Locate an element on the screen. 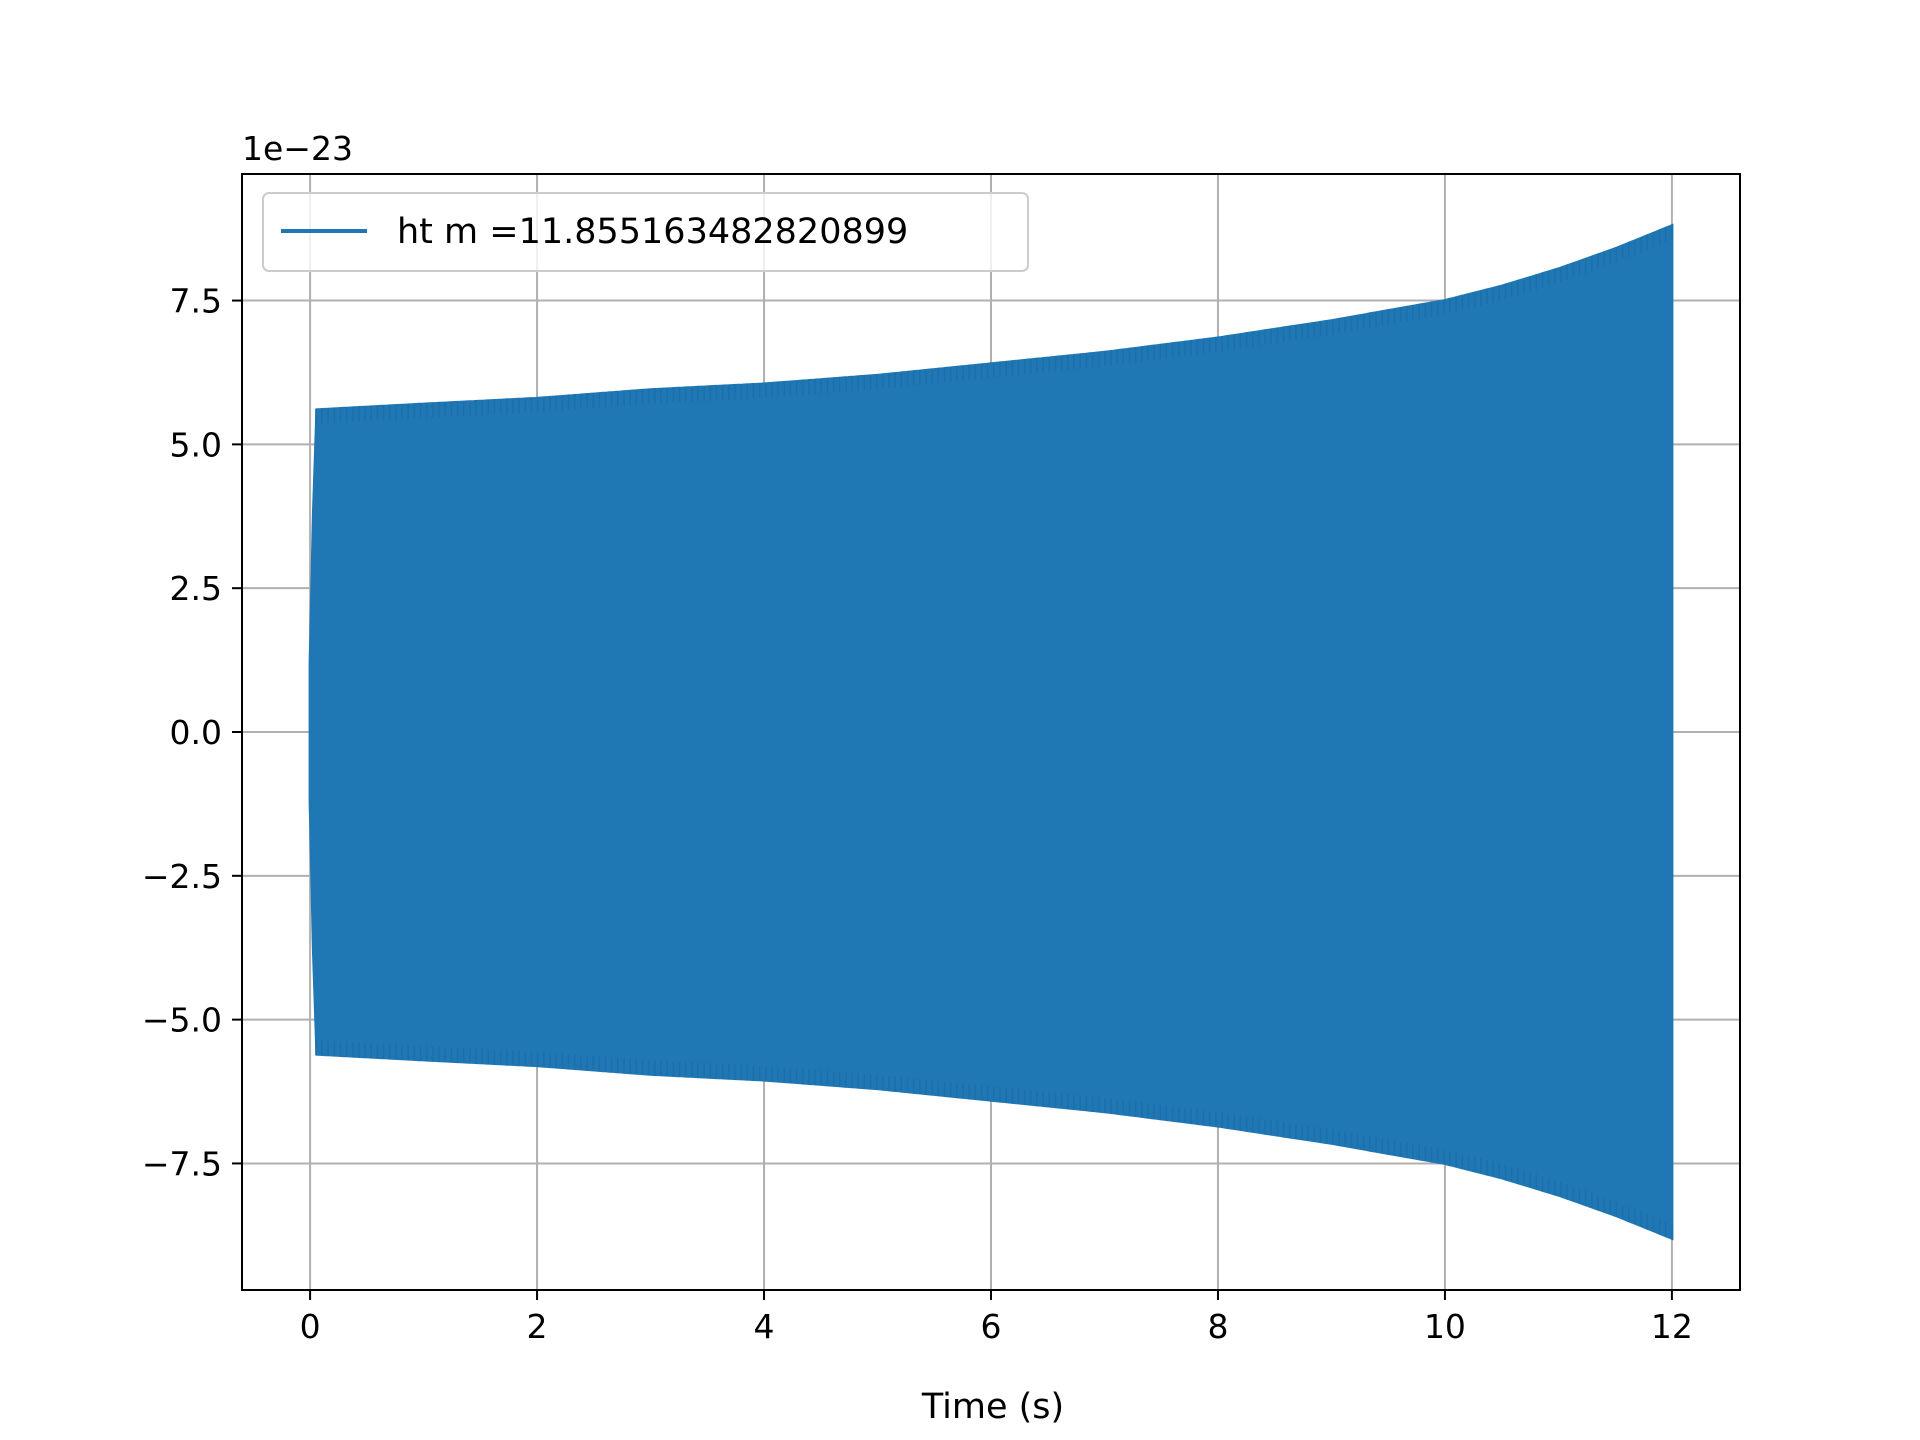 This screenshot has width=1920, height=1440. x-tick-label: 4 is located at coordinates (764, 1326).